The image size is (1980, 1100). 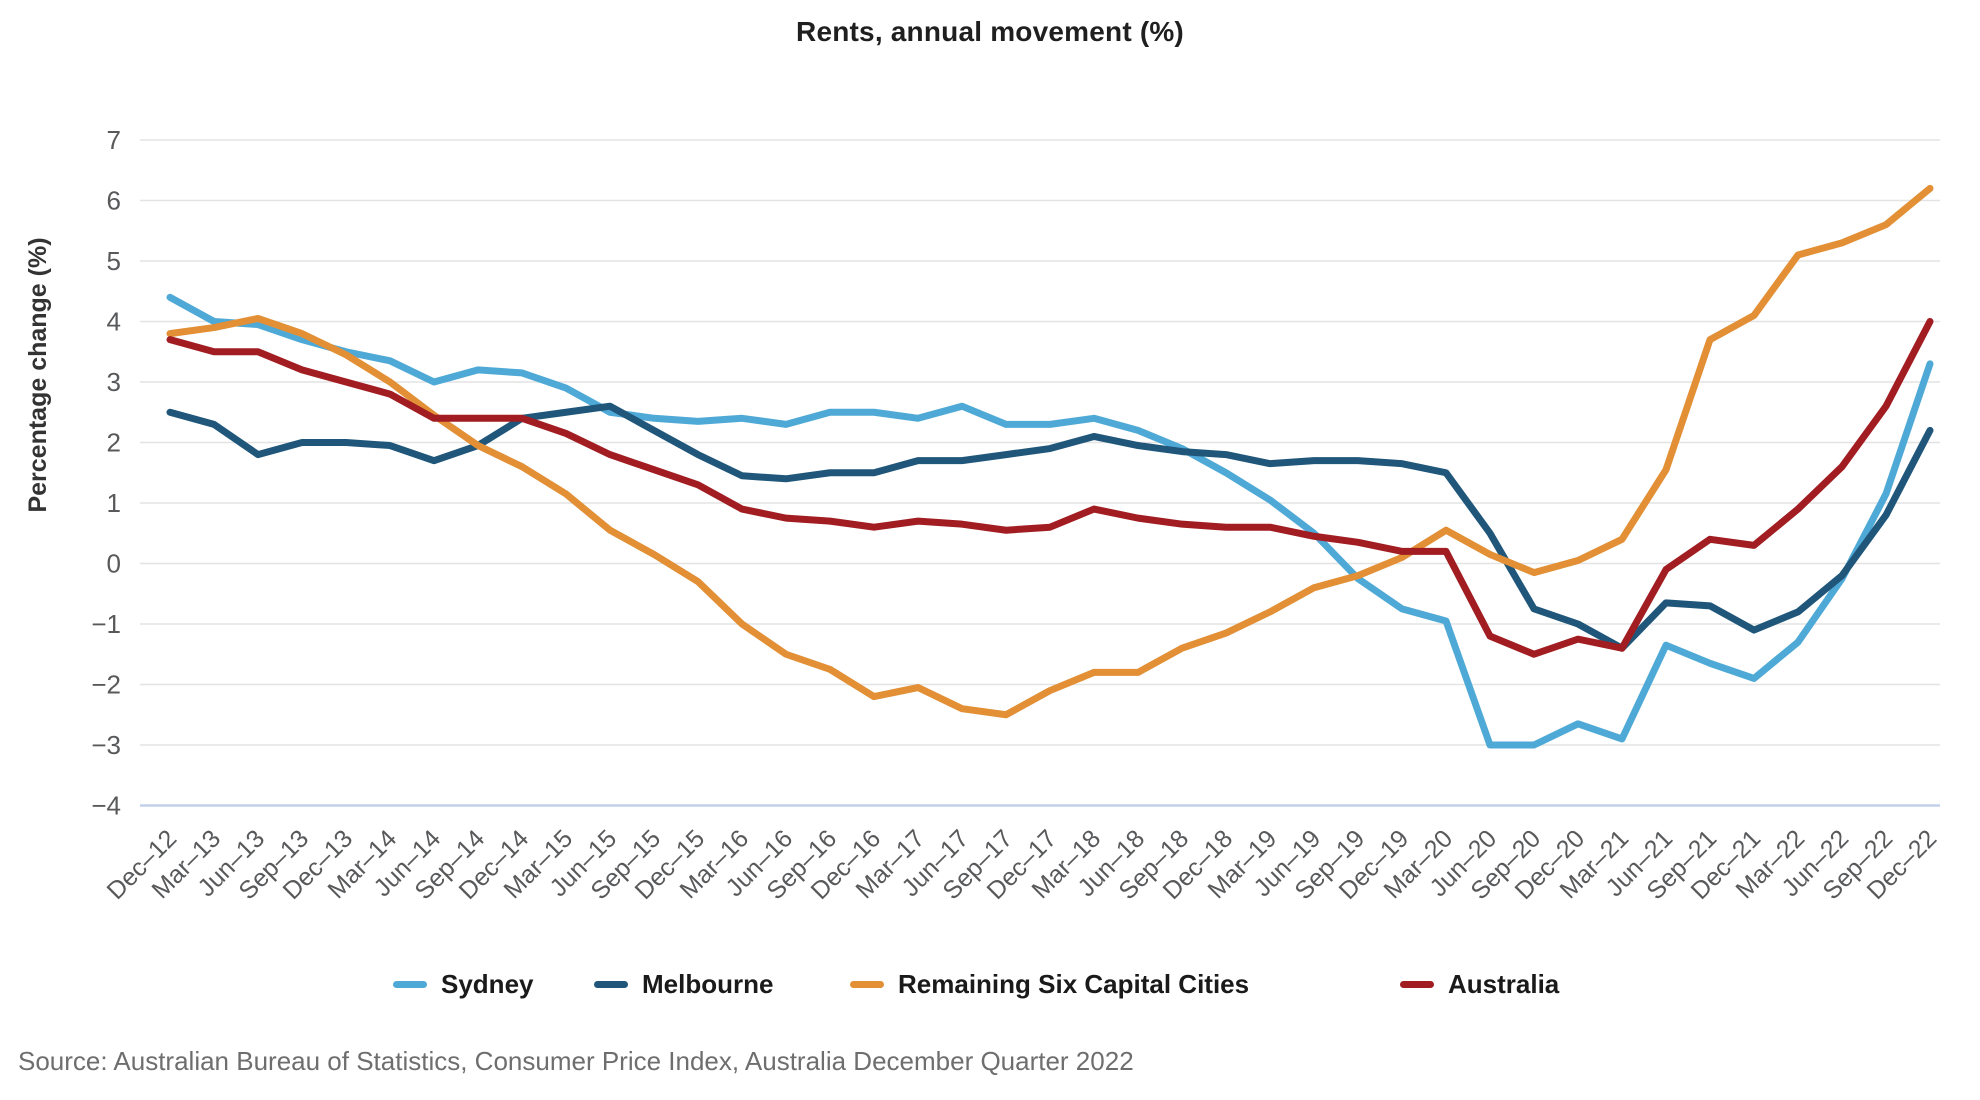 I want to click on svg-text: −1, so click(x=106, y=624).